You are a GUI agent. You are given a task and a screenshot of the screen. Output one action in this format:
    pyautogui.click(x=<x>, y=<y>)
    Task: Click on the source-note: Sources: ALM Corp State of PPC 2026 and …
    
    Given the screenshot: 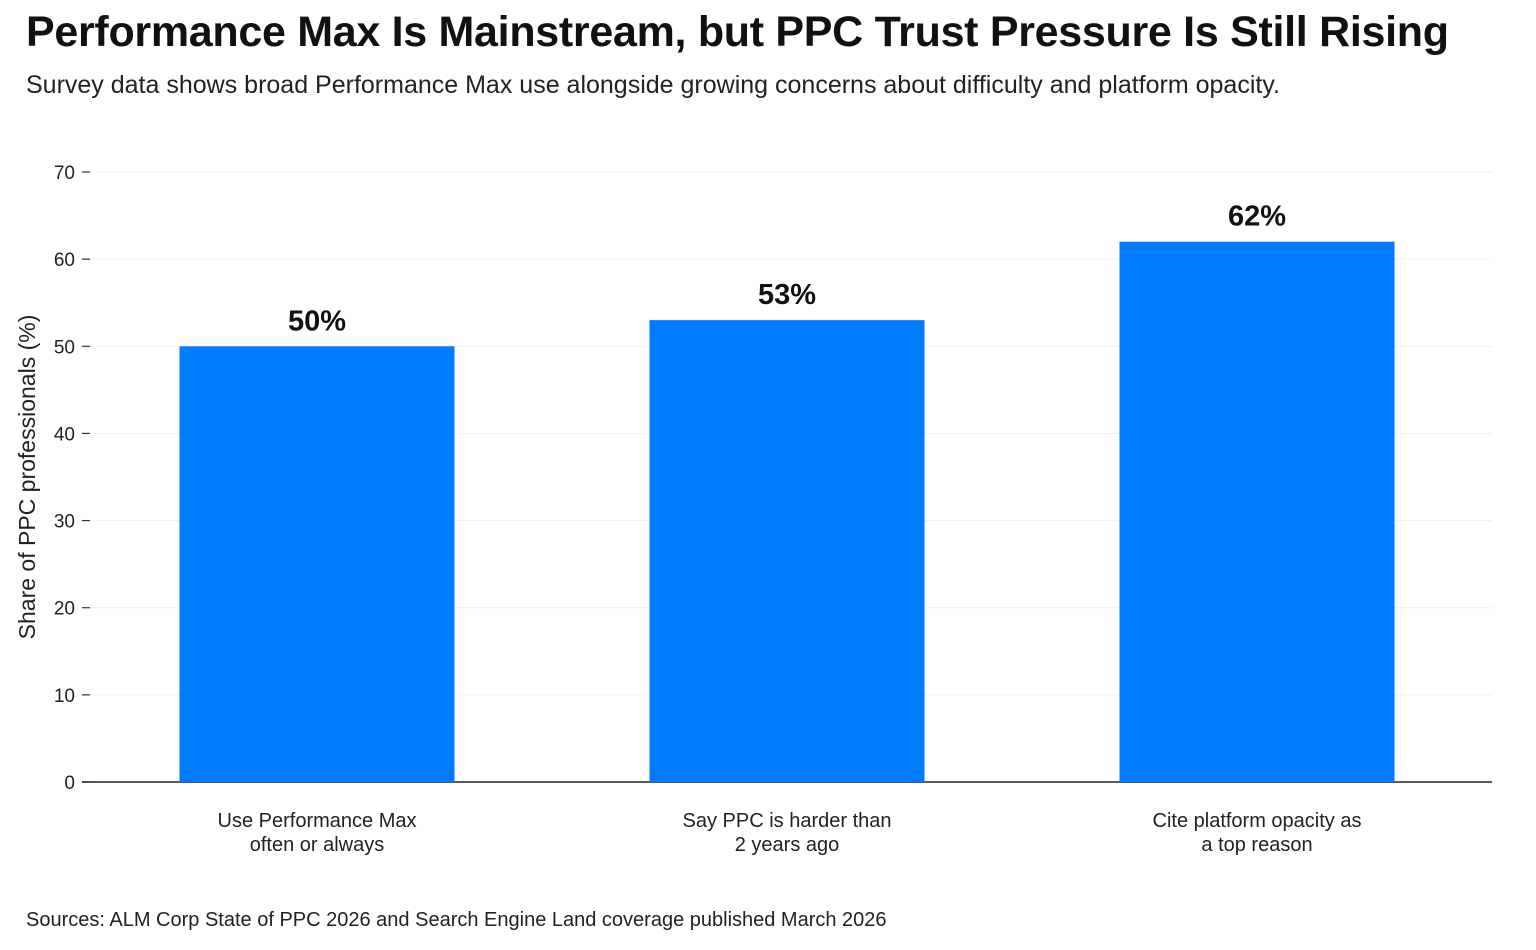 What is the action you would take?
    pyautogui.click(x=456, y=920)
    